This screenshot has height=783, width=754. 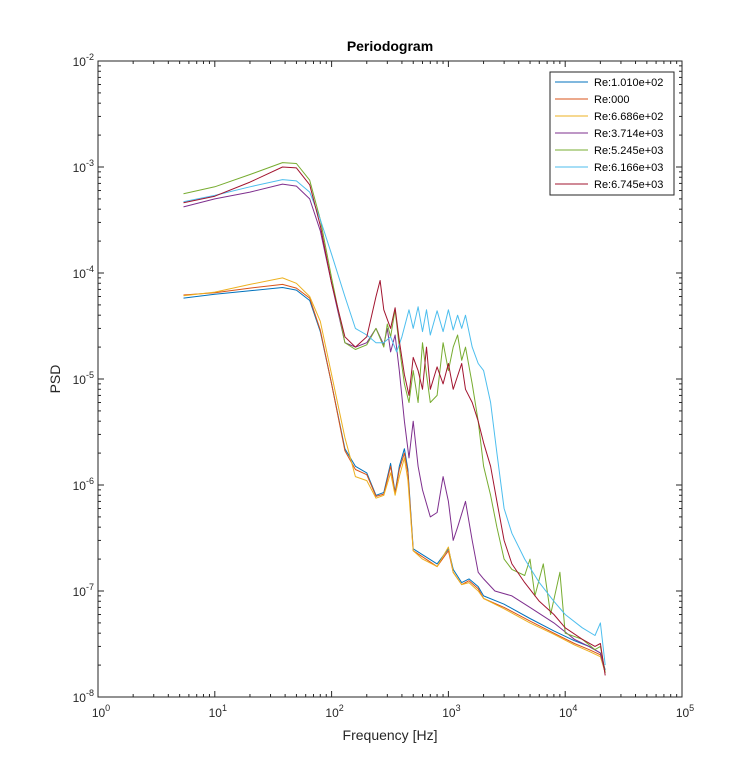 What do you see at coordinates (628, 185) in the screenshot?
I see `legend-entry-7: Re:6.745e+03` at bounding box center [628, 185].